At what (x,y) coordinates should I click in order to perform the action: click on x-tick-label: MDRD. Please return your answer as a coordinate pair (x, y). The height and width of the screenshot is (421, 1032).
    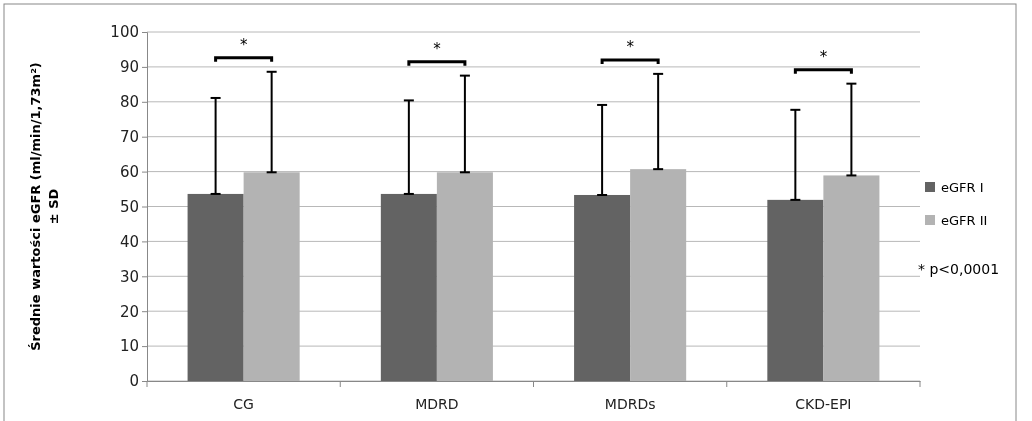
    Looking at the image, I should click on (437, 403).